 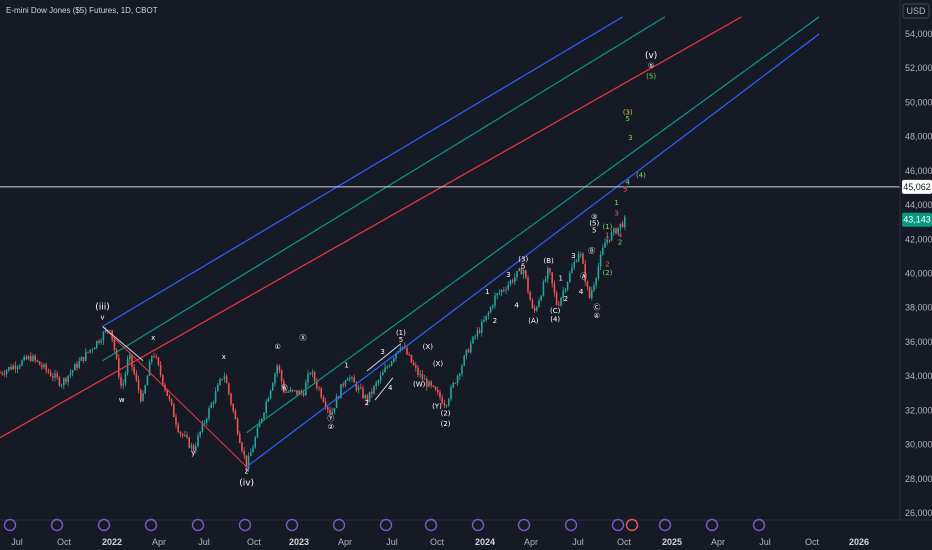 What do you see at coordinates (428, 347) in the screenshot?
I see `wave-label: (X)` at bounding box center [428, 347].